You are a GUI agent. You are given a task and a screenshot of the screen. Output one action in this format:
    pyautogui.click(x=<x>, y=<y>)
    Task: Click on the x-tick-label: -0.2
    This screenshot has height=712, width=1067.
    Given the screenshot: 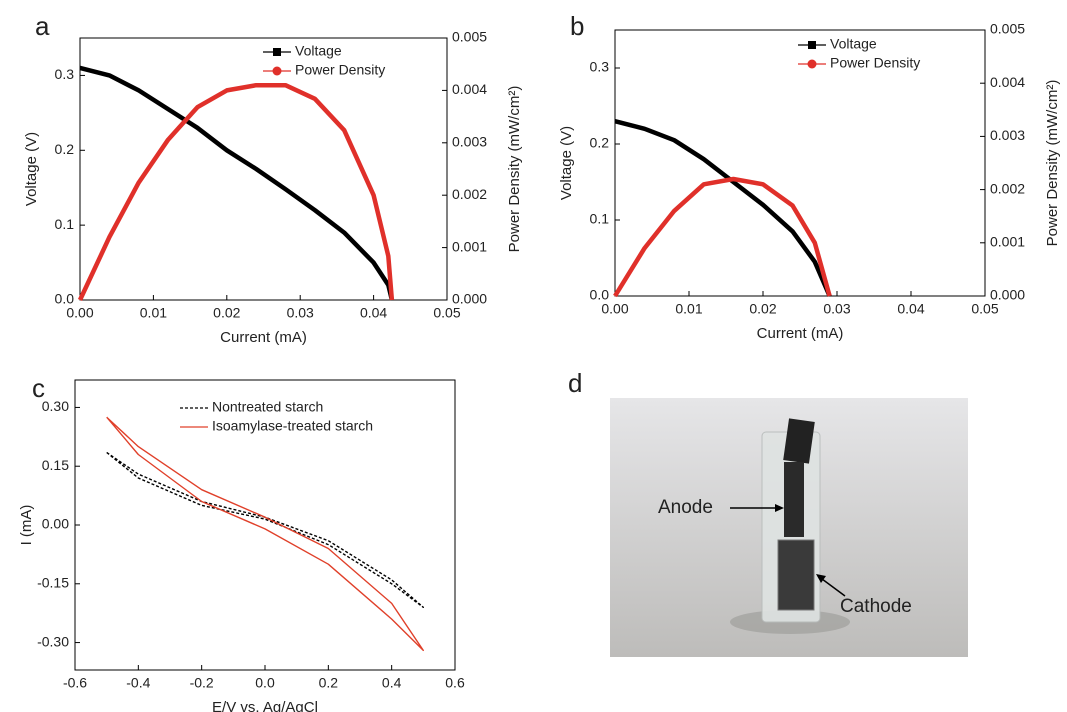 What is the action you would take?
    pyautogui.click(x=202, y=683)
    